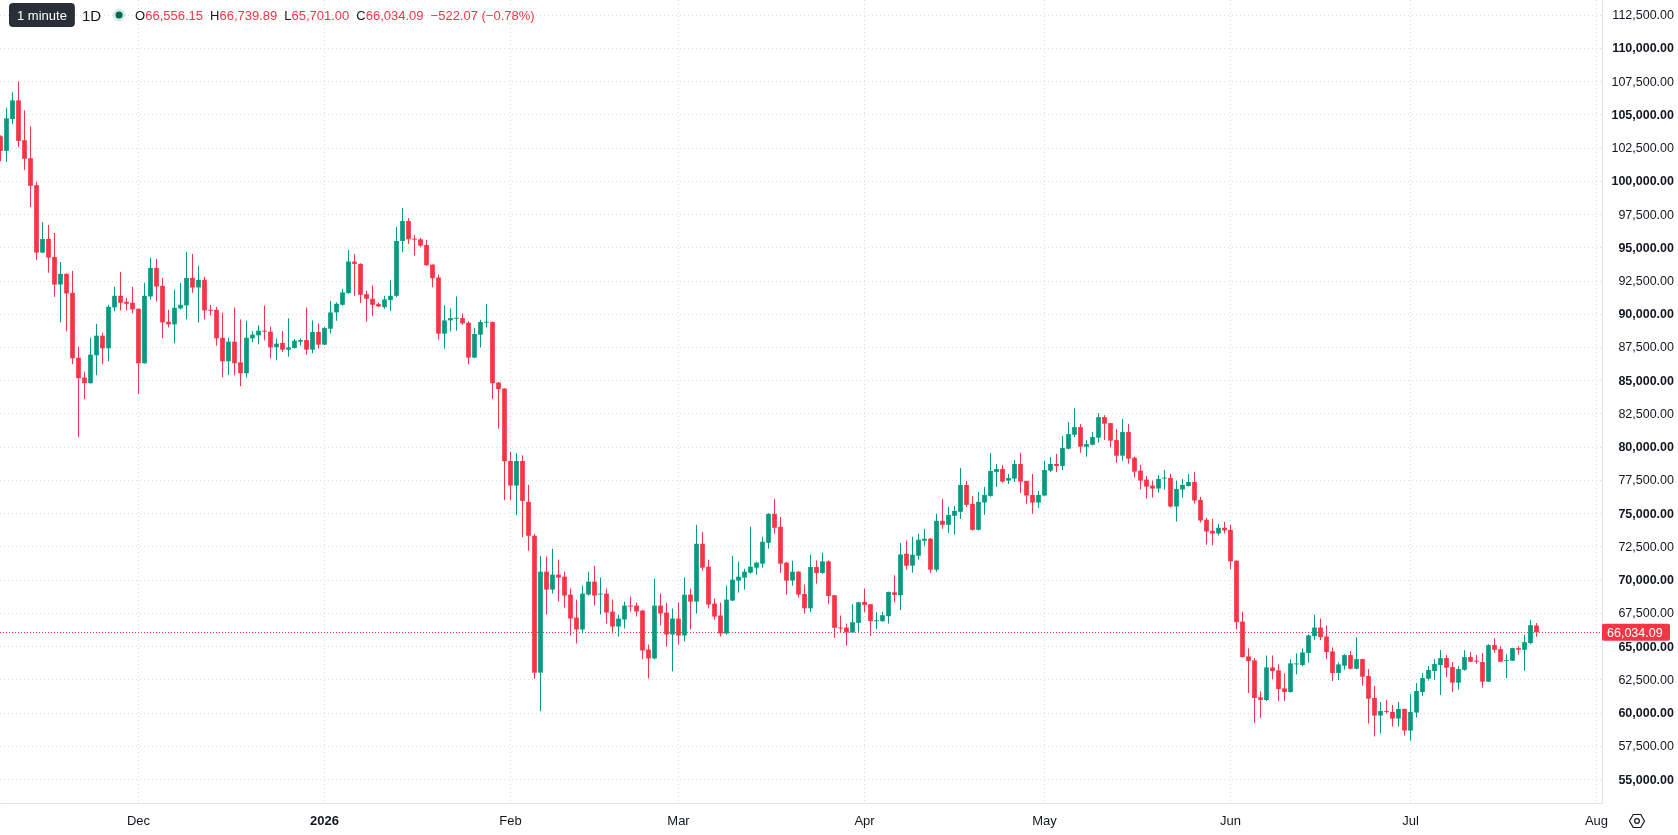 This screenshot has height=835, width=1678. Describe the element at coordinates (91, 15) in the screenshot. I see `chart-title: 1D` at that location.